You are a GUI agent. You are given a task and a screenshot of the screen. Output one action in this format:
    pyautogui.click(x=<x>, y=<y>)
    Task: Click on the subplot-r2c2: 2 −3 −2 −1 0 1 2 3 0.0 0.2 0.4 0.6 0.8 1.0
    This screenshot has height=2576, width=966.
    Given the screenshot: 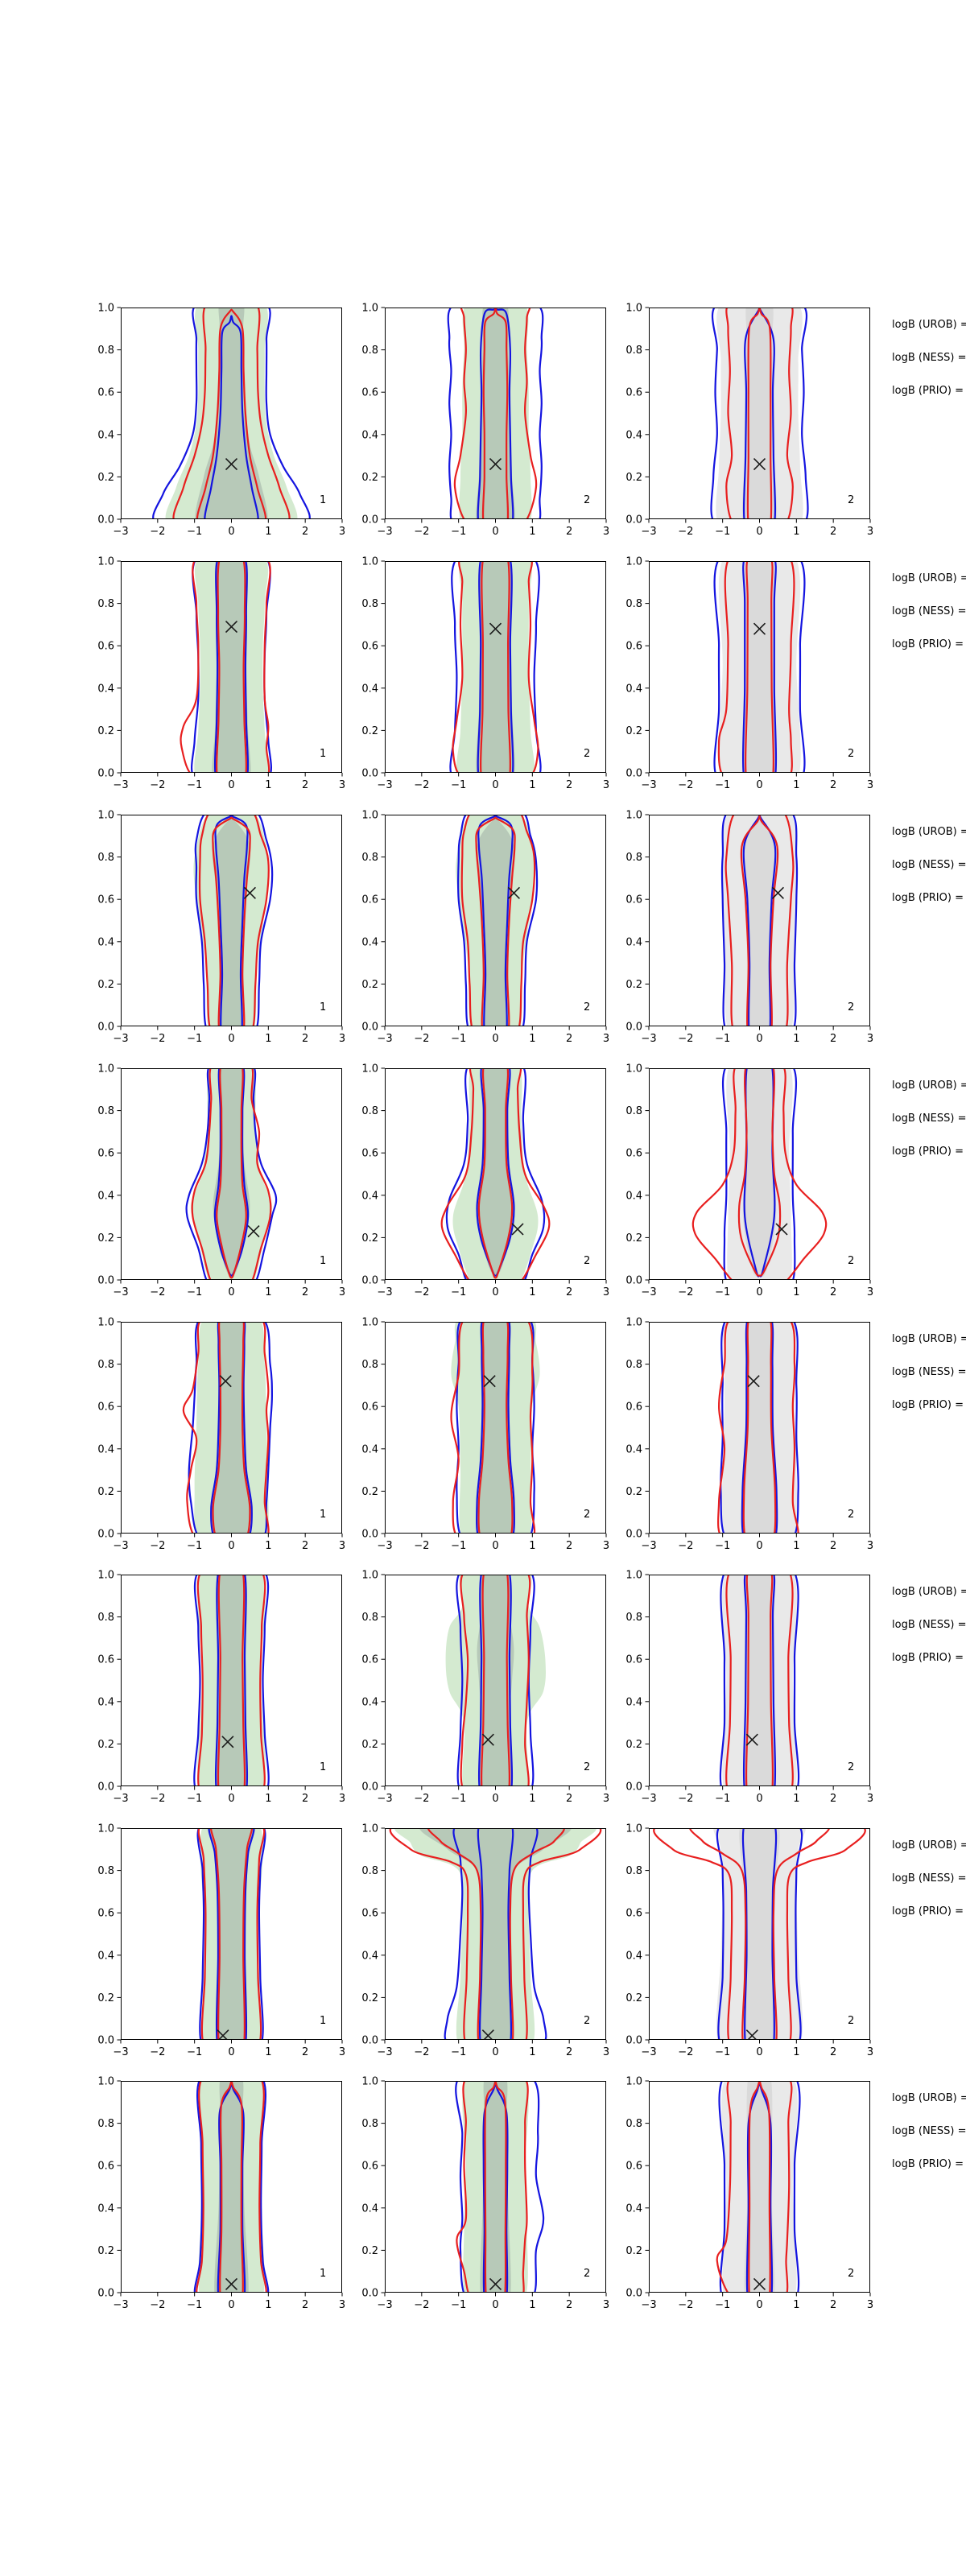 What is the action you would take?
    pyautogui.click(x=485, y=674)
    